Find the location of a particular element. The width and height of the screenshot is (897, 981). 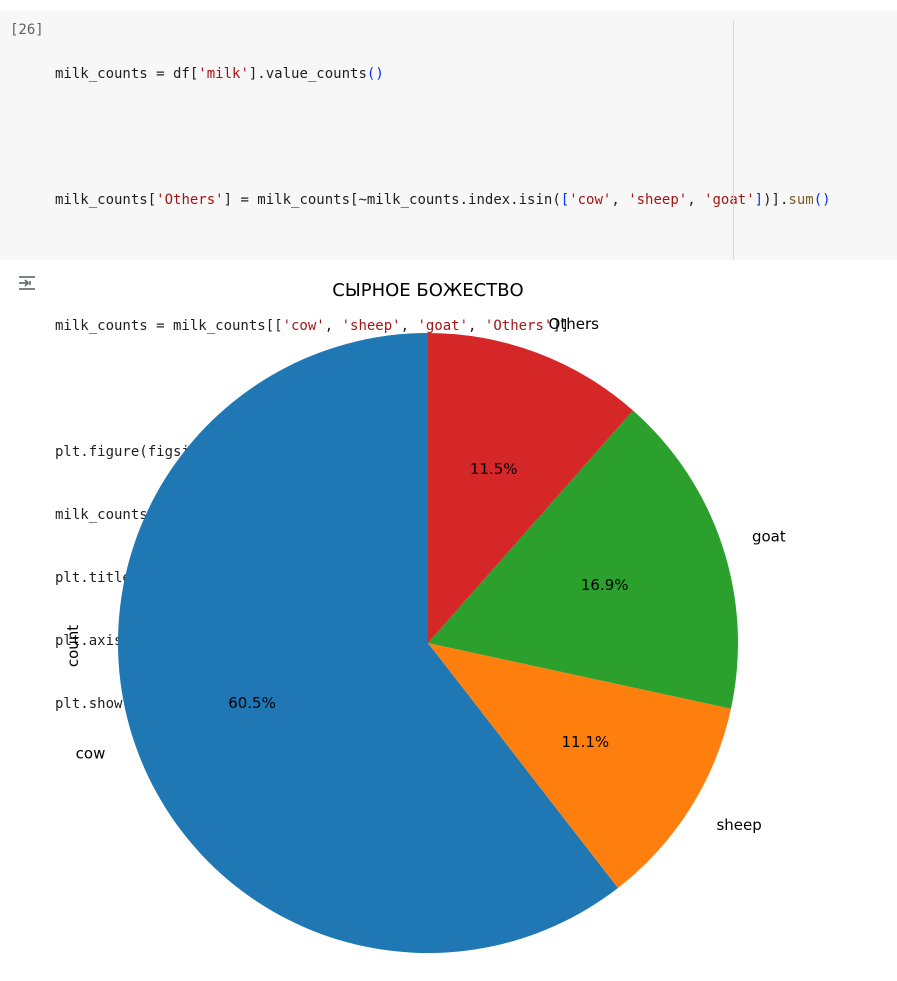

pie-percent-label: 11.5% is located at coordinates (494, 469).